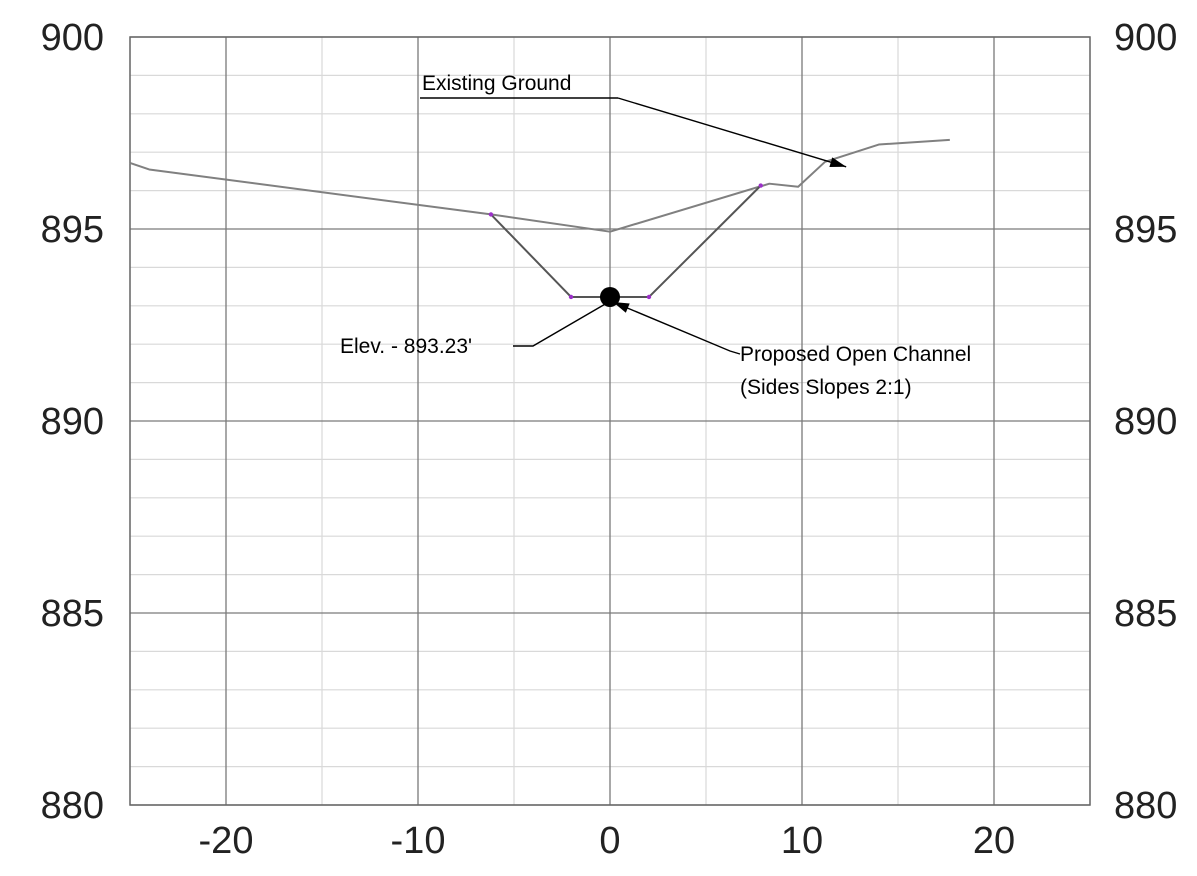 This screenshot has width=1197, height=876. Describe the element at coordinates (72, 614) in the screenshot. I see `y-tick-label-left: 885` at that location.